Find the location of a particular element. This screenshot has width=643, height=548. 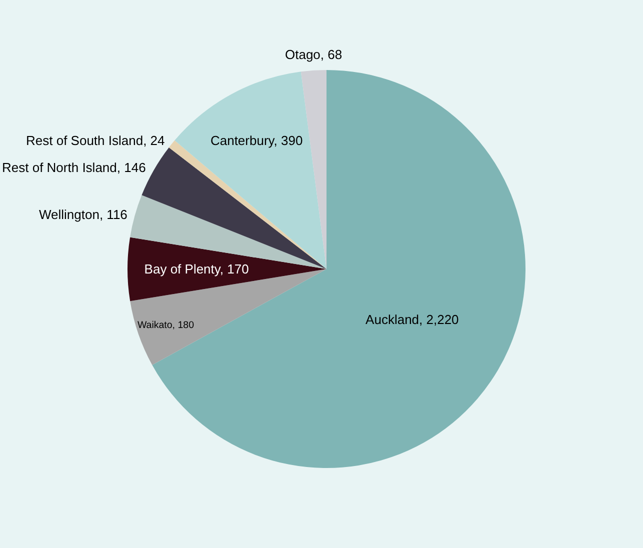

slice-label: Rest of North Island, 146 is located at coordinates (74, 167).